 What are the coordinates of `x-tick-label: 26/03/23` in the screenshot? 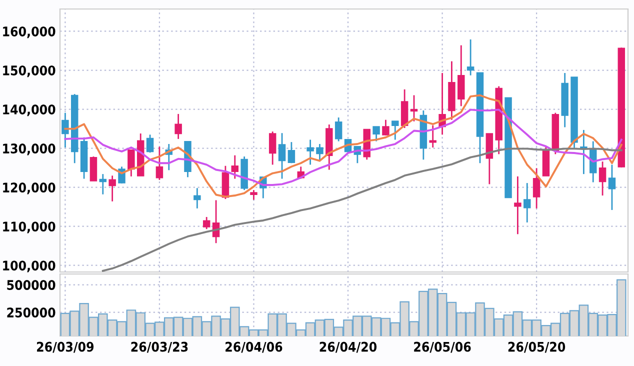 It's located at (159, 347).